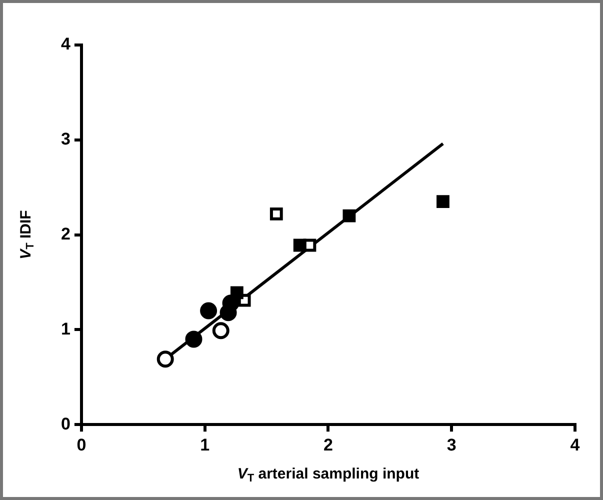 The height and width of the screenshot is (500, 603). I want to click on x-tick-label: 3, so click(451, 444).